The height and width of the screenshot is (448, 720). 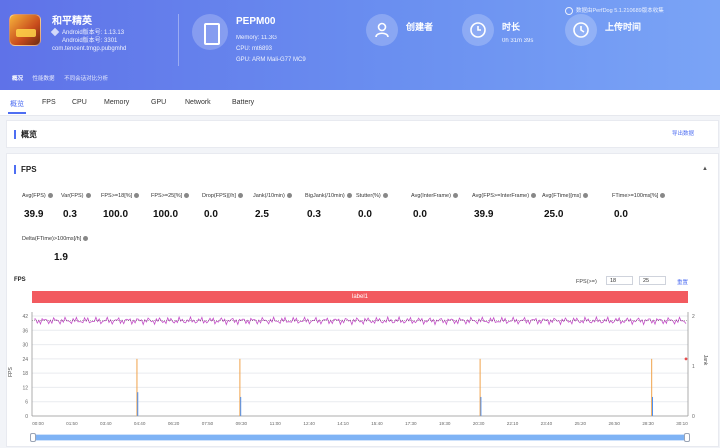 What do you see at coordinates (159, 102) in the screenshot?
I see `tab-gpu: GPU` at bounding box center [159, 102].